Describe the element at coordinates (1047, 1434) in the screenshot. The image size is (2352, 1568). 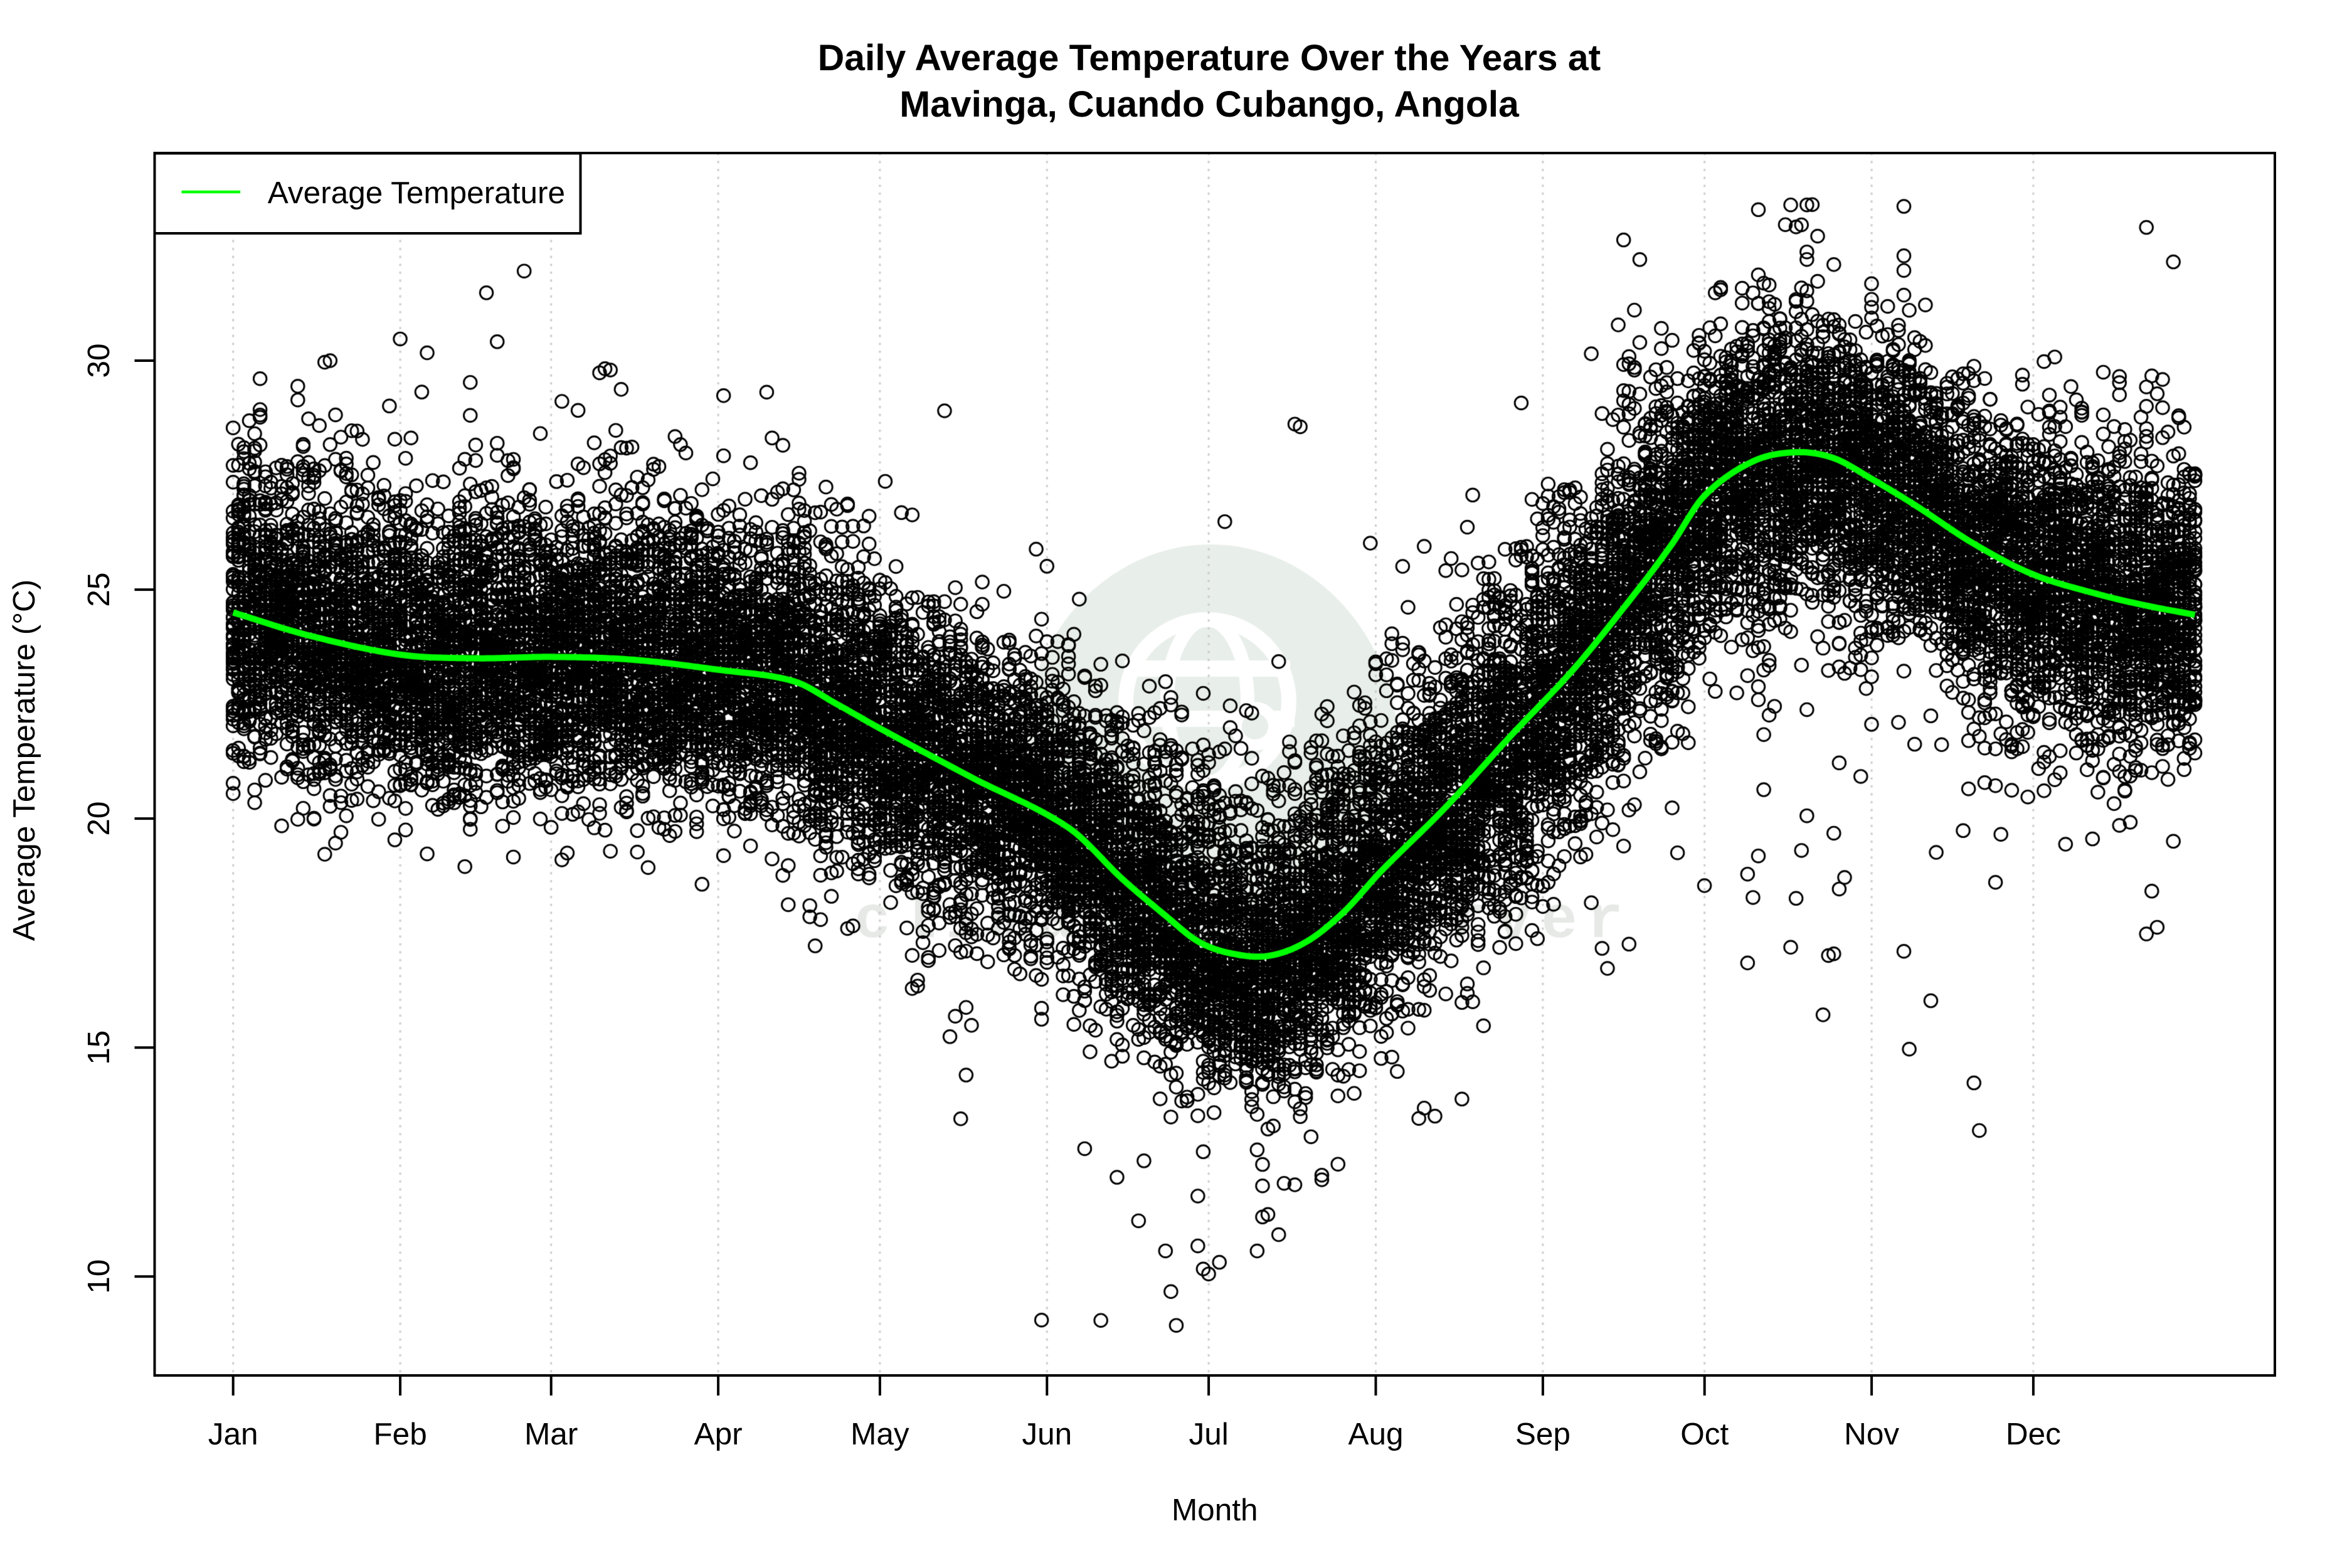
I see `svg-text: Jun` at that location.